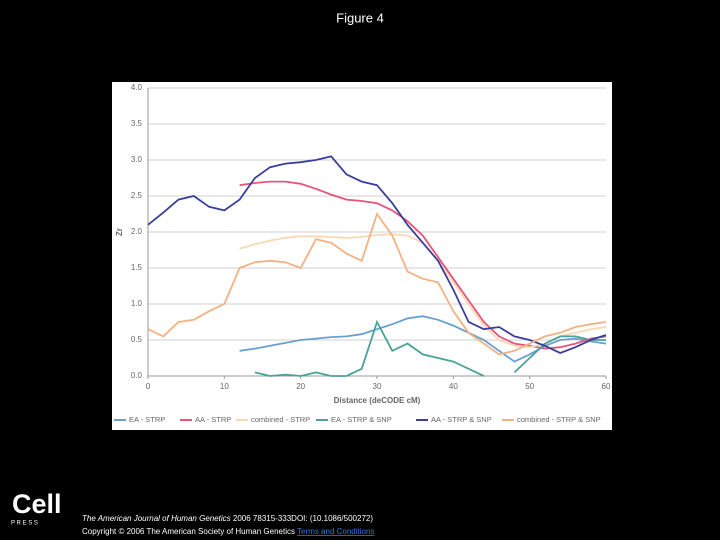 Image resolution: width=720 pixels, height=540 pixels. What do you see at coordinates (137, 87) in the screenshot?
I see `y-tick-label: 4.0` at bounding box center [137, 87].